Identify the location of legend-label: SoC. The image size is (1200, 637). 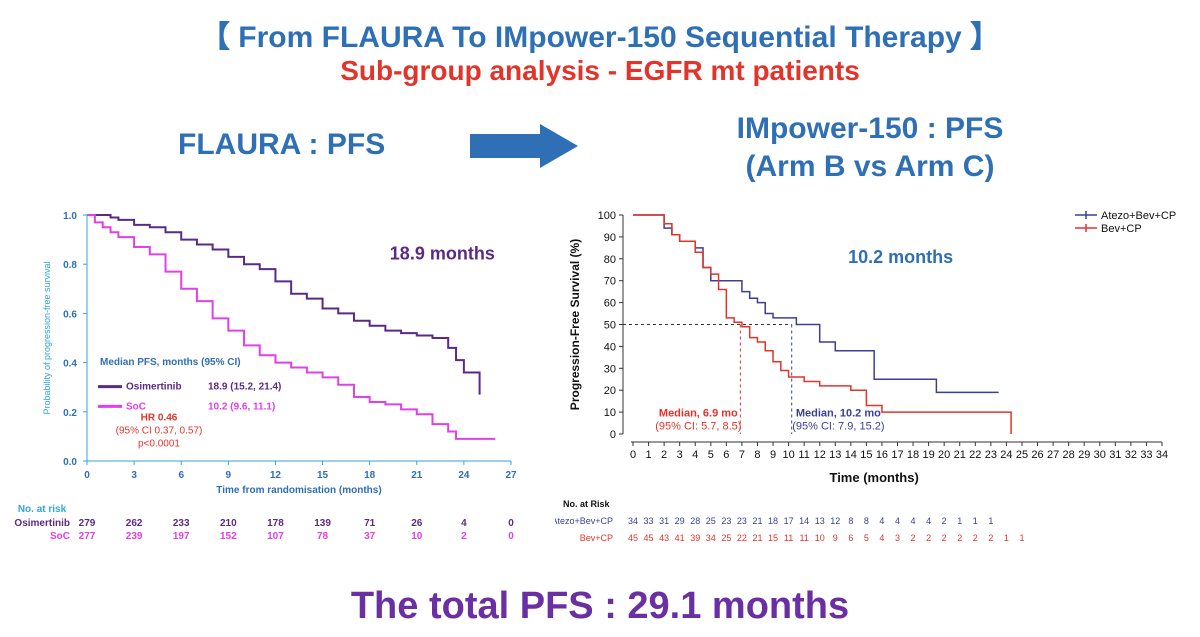
(136, 406).